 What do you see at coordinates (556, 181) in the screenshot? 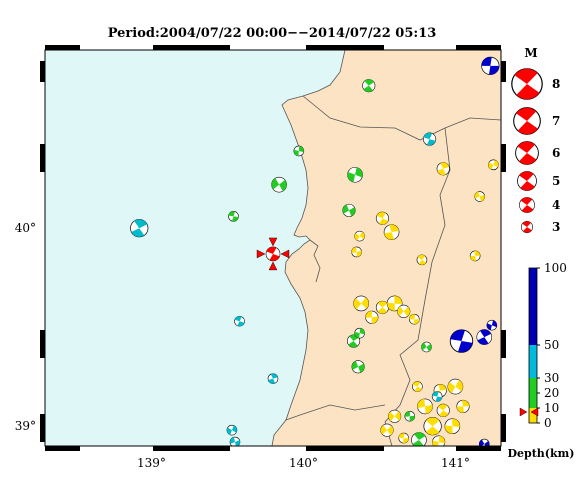
I see `magnitude-legend-label: 5` at bounding box center [556, 181].